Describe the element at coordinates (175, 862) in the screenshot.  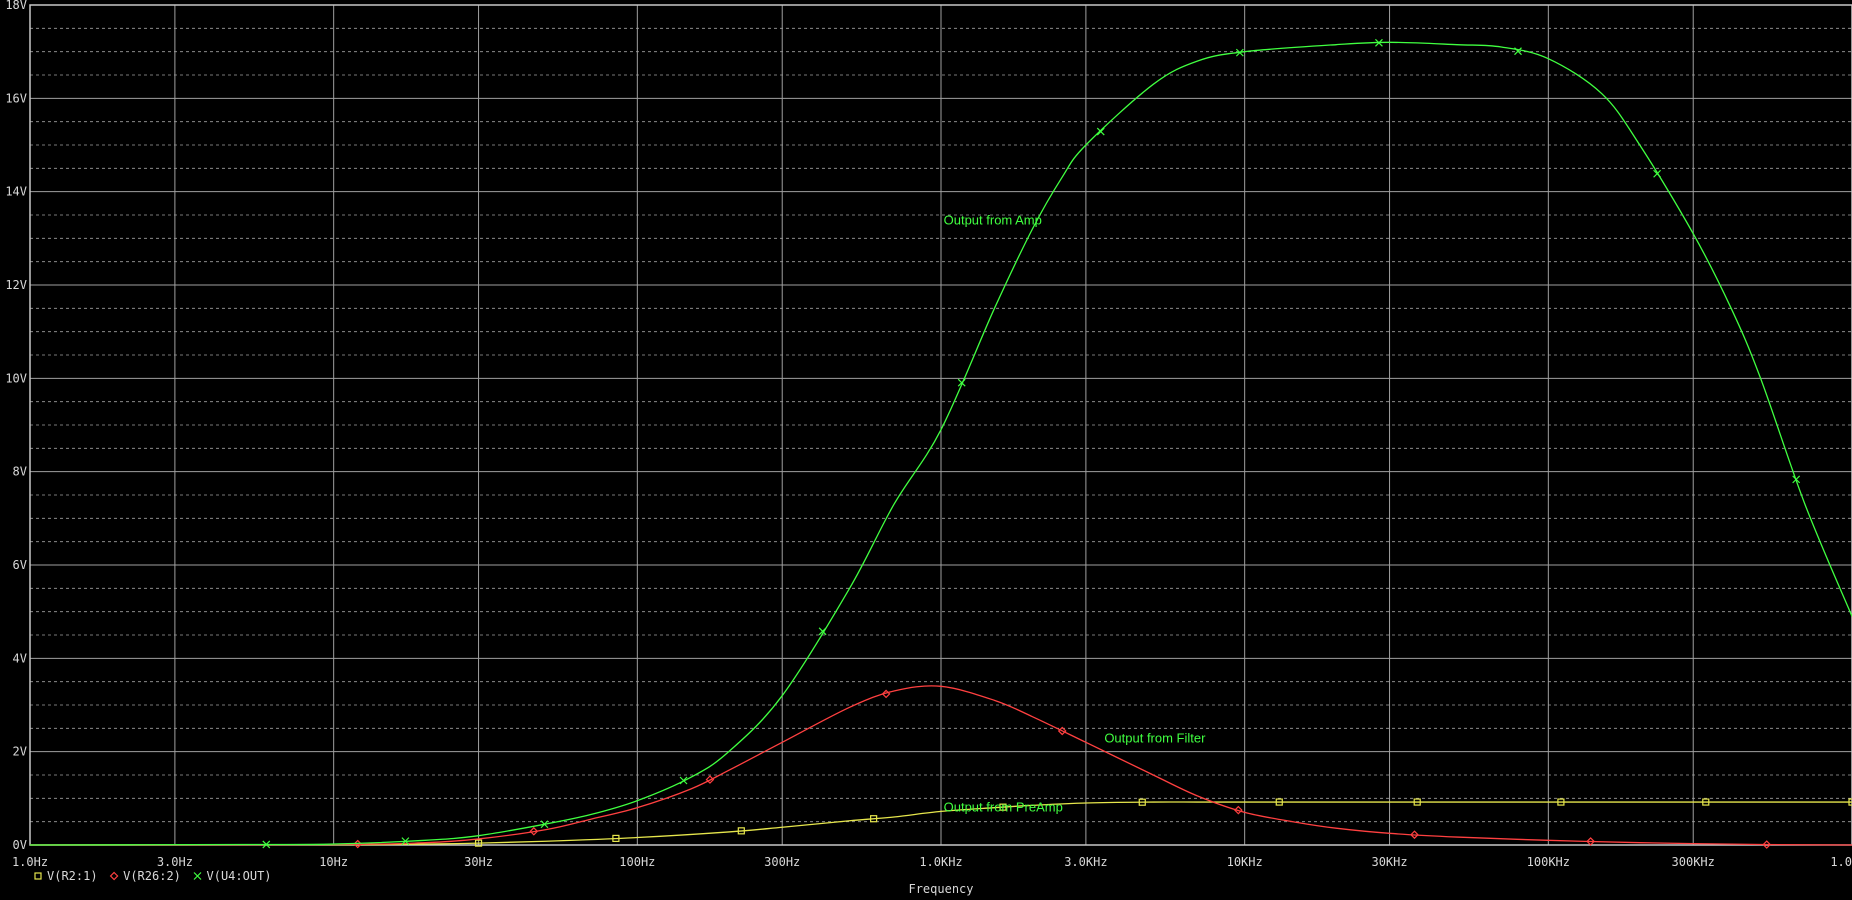
I see `x-tick-label: 3.0Hz` at that location.